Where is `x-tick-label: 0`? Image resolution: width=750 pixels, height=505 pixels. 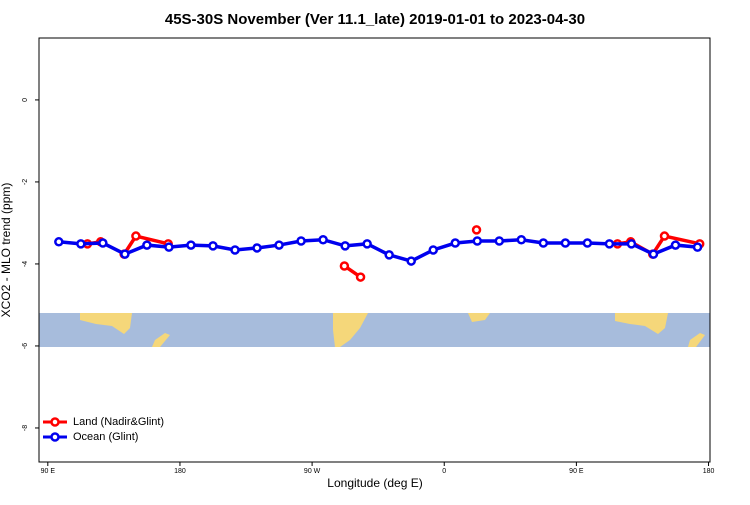 x-tick-label: 0 is located at coordinates (444, 471).